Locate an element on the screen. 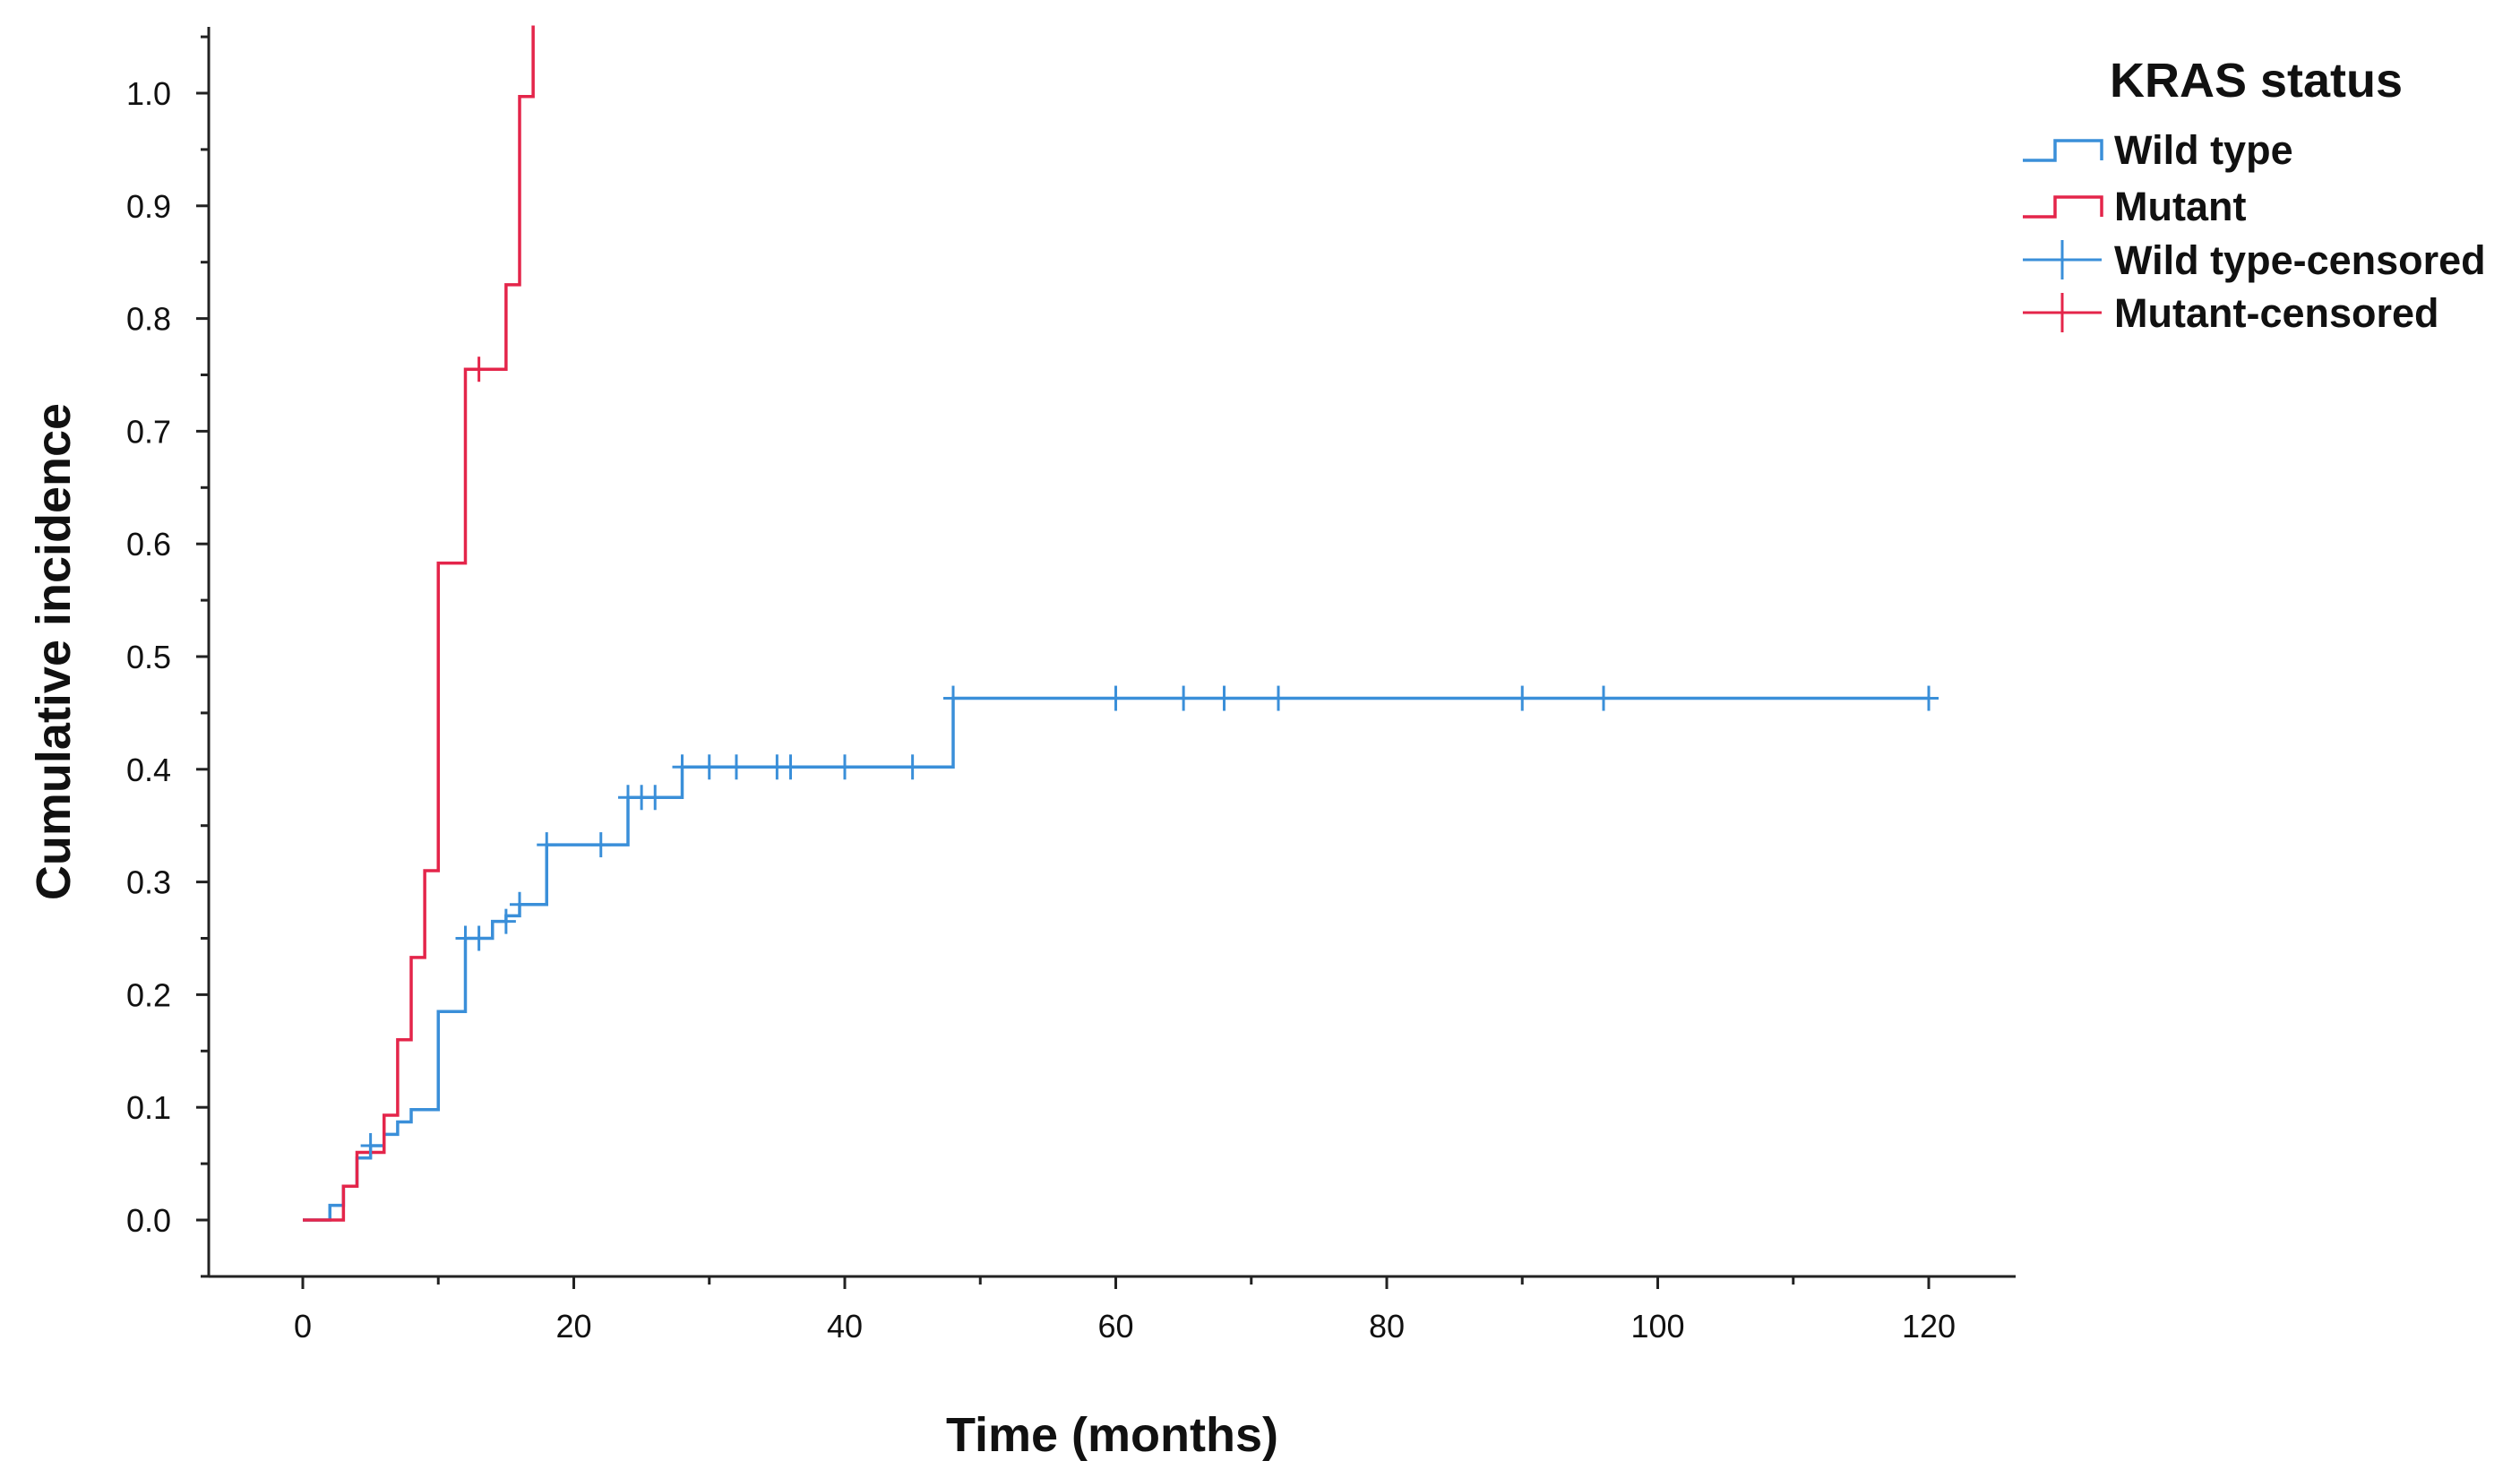 Image resolution: width=2520 pixels, height=1478 pixels. y-tick-label: 0.5 is located at coordinates (148, 657).